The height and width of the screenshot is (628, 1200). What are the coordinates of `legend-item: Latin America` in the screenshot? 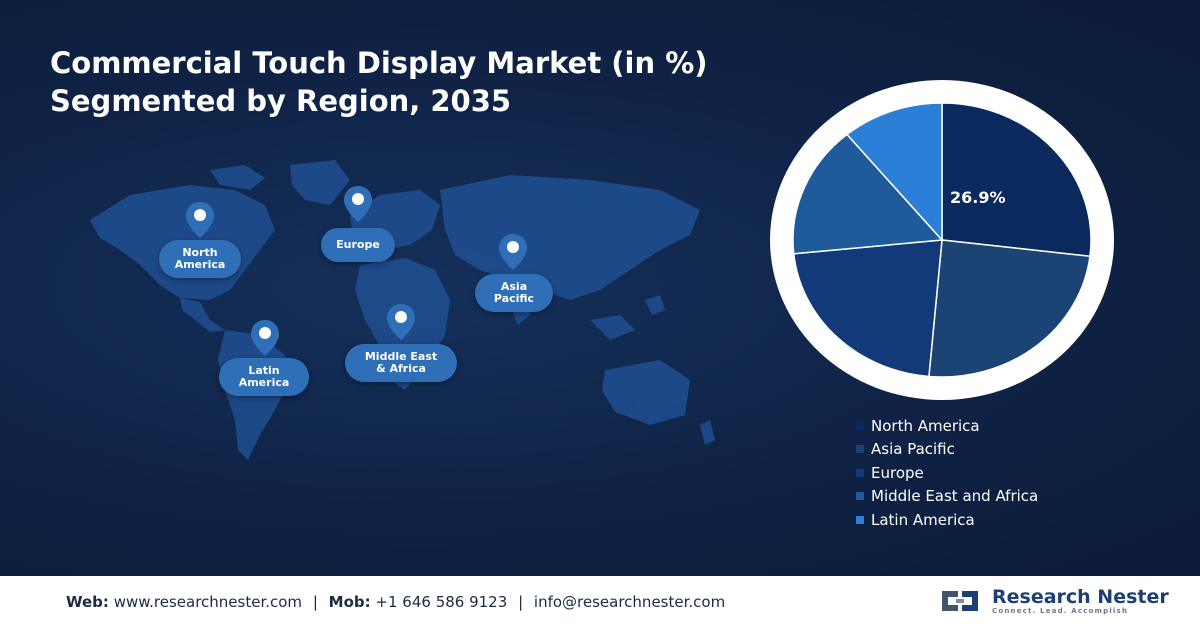 It's located at (947, 520).